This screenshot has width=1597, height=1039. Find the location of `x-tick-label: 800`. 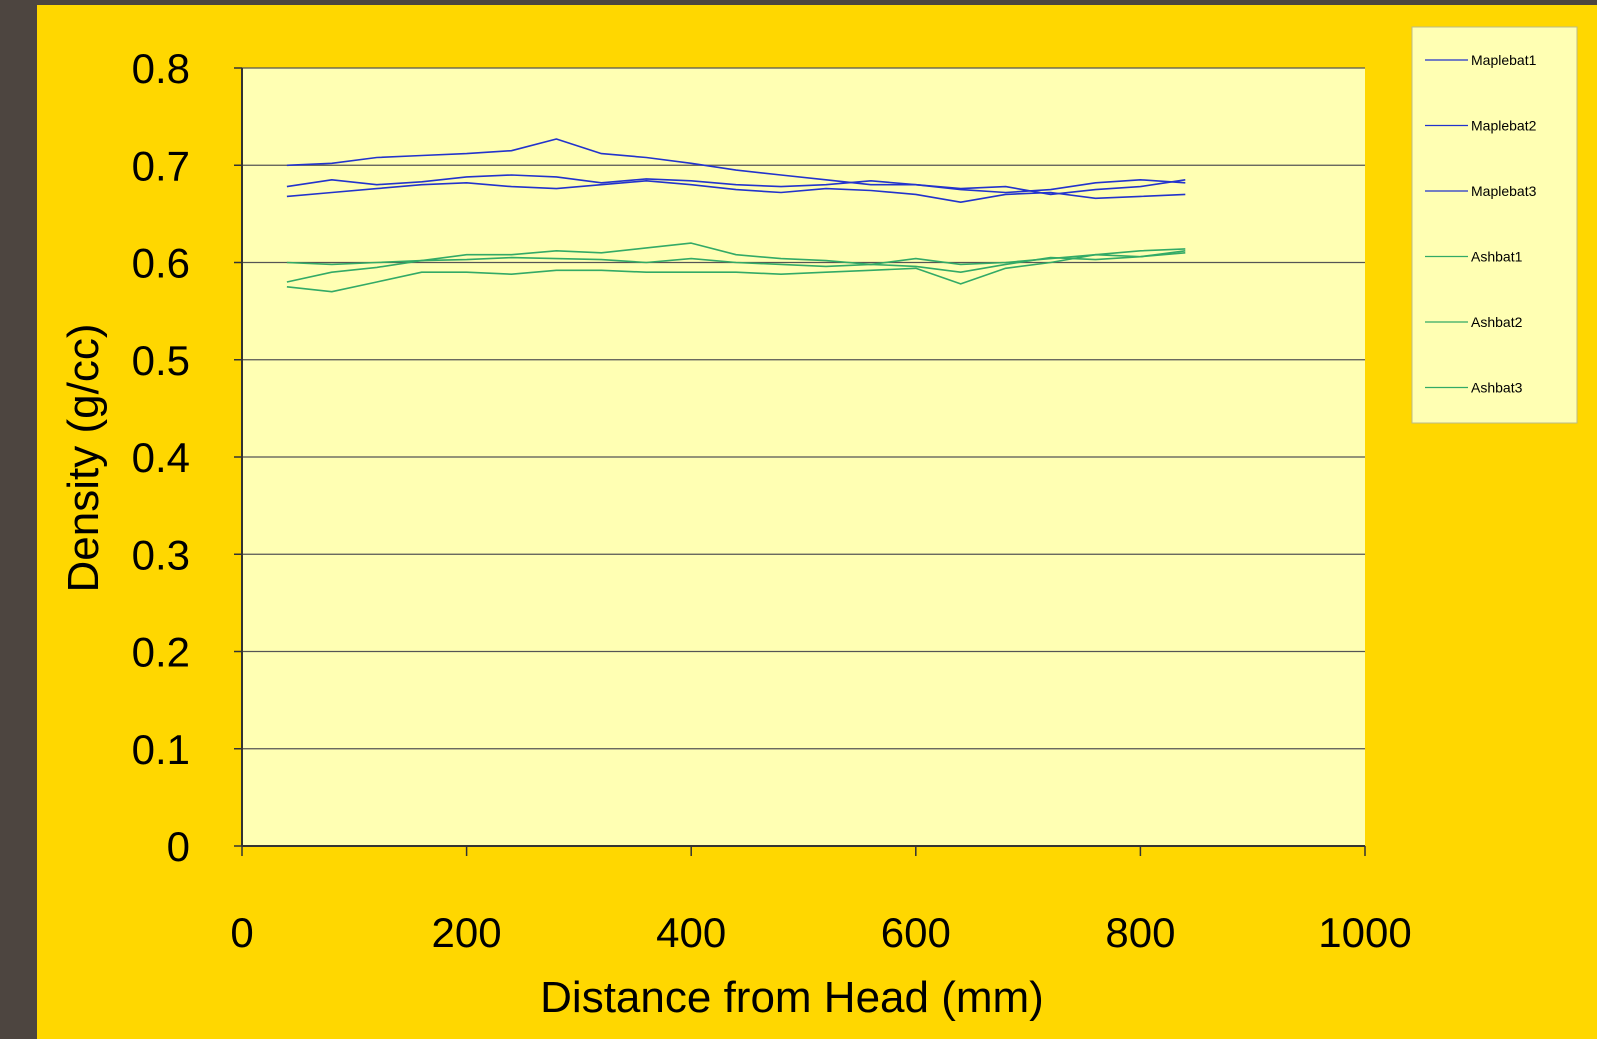

x-tick-label: 800 is located at coordinates (1140, 932).